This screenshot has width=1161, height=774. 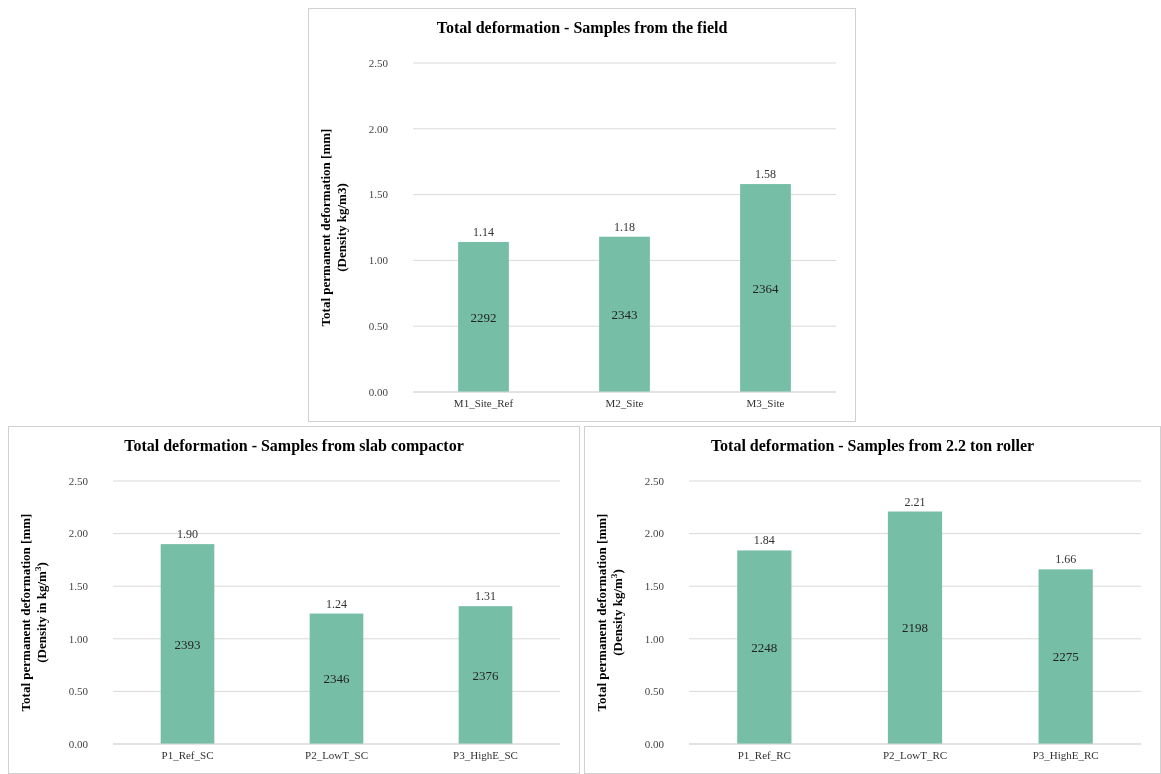 I want to click on annotation: 2292, so click(x=483, y=317).